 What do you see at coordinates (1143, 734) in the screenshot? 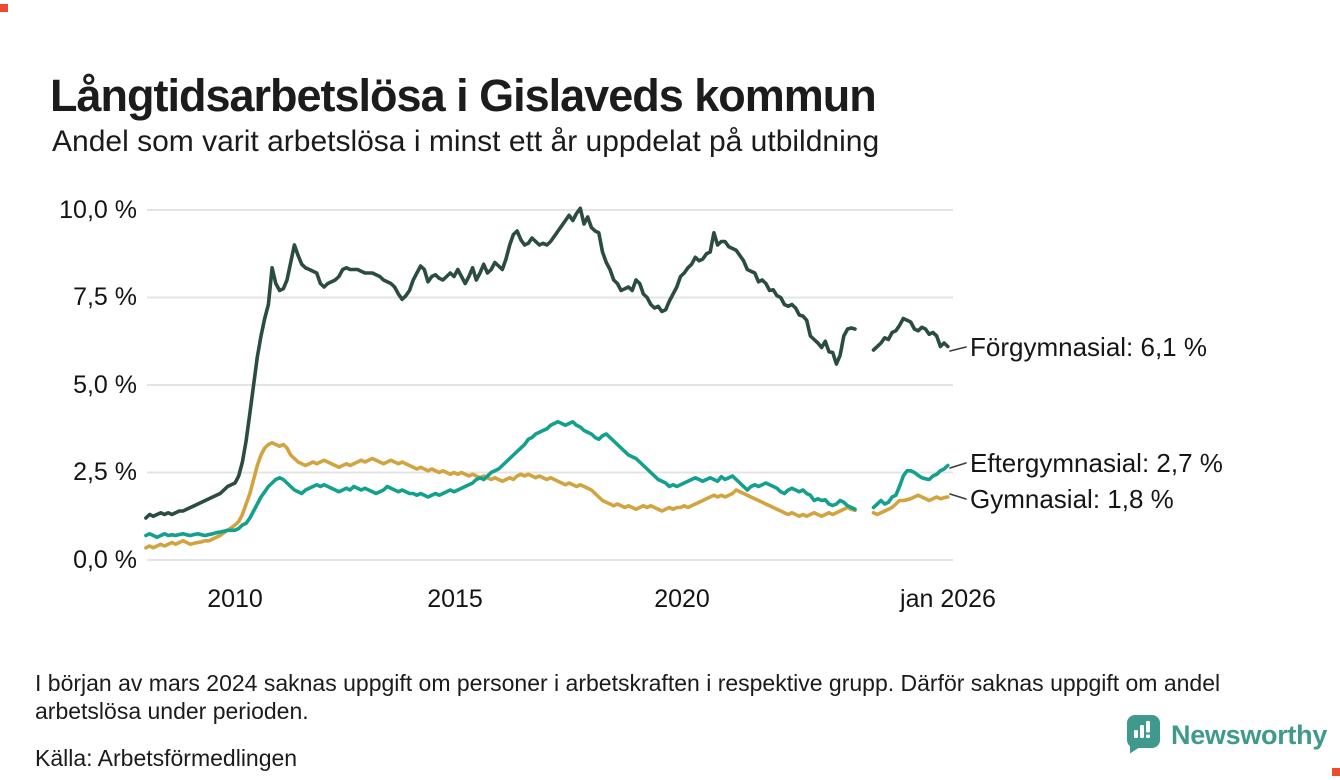
I see `newsworthy-pin-icon` at bounding box center [1143, 734].